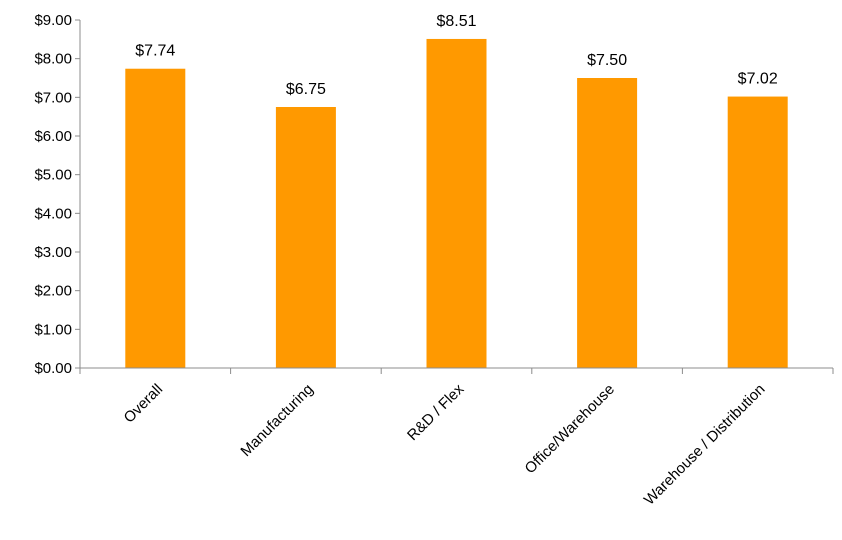 The height and width of the screenshot is (540, 842). What do you see at coordinates (53, 97) in the screenshot?
I see `y-tick-label: $7.00` at bounding box center [53, 97].